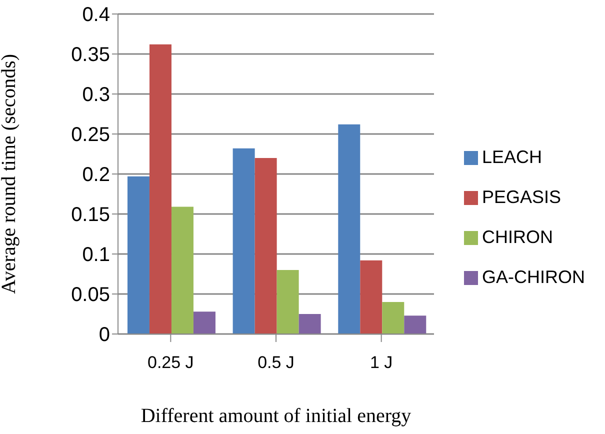 The width and height of the screenshot is (605, 434). What do you see at coordinates (96, 95) in the screenshot?
I see `y-tick-label: 0.3` at bounding box center [96, 95].